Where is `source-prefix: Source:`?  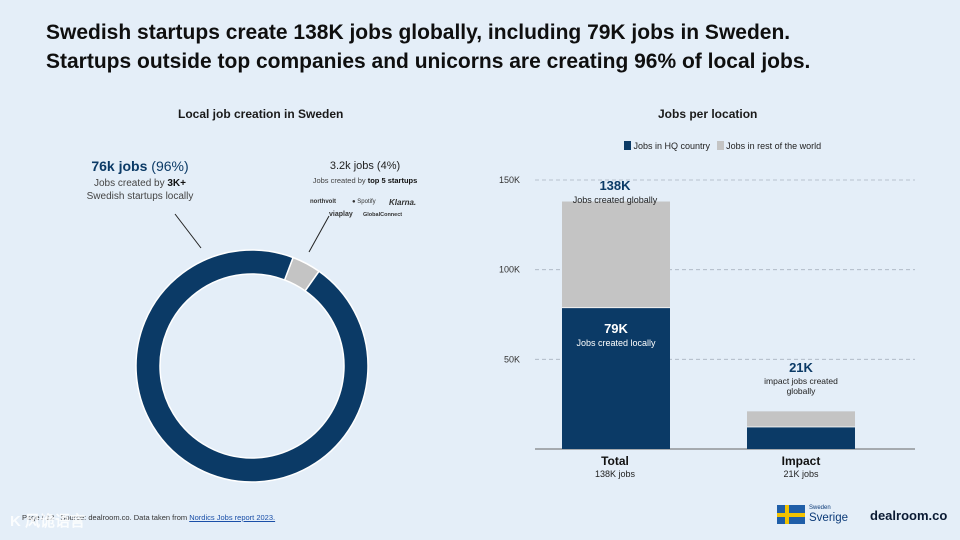
source-prefix: Source: is located at coordinates (73, 517).